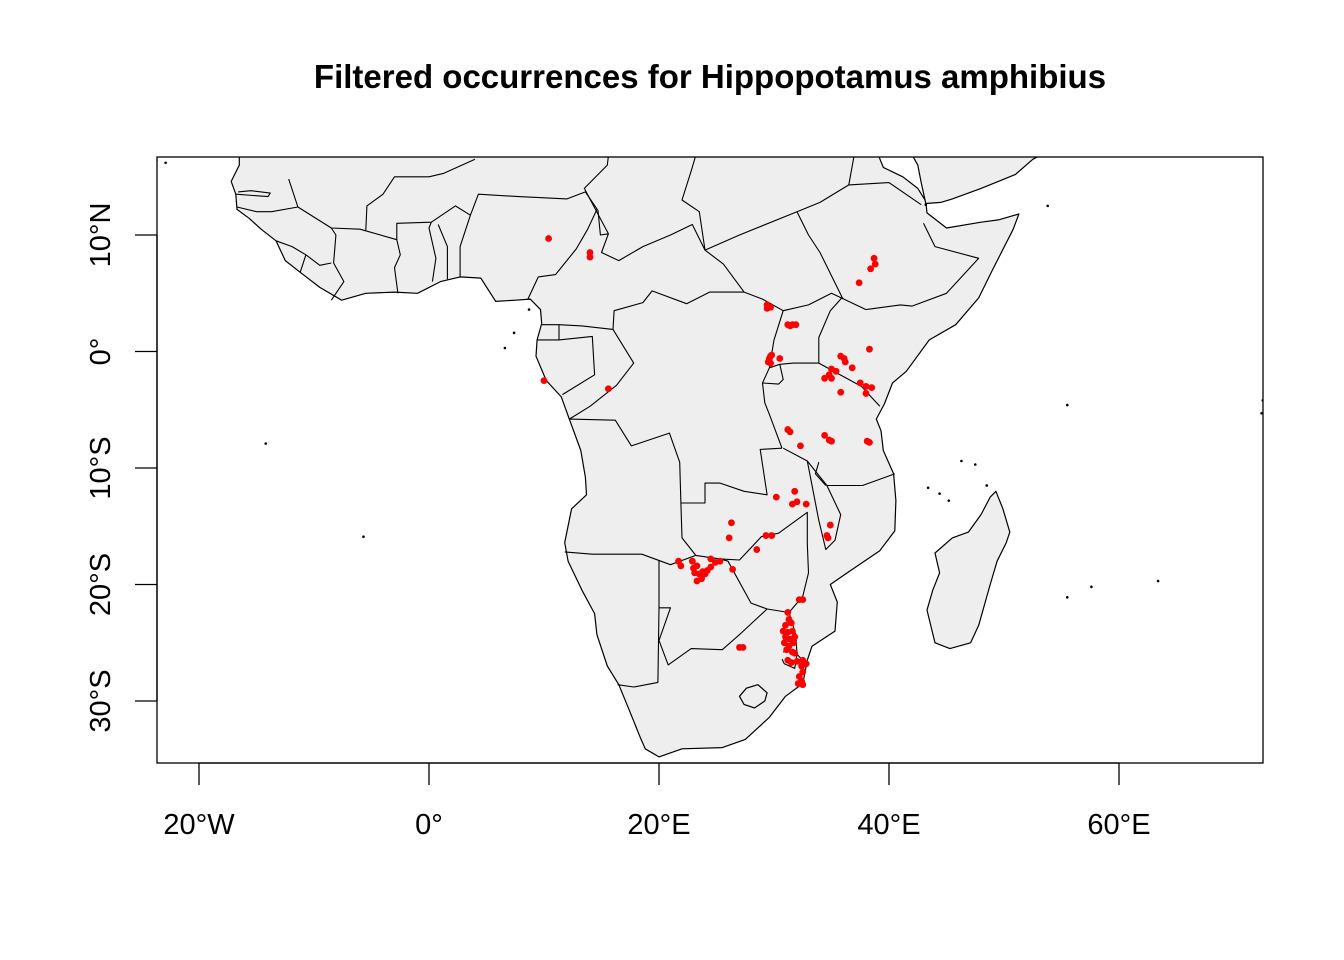  What do you see at coordinates (709, 462) in the screenshot?
I see `occurrence-points` at bounding box center [709, 462].